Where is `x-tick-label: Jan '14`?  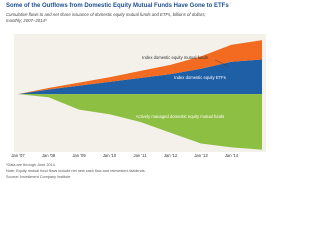
x-tick-label: Jan '14 is located at coordinates (232, 155).